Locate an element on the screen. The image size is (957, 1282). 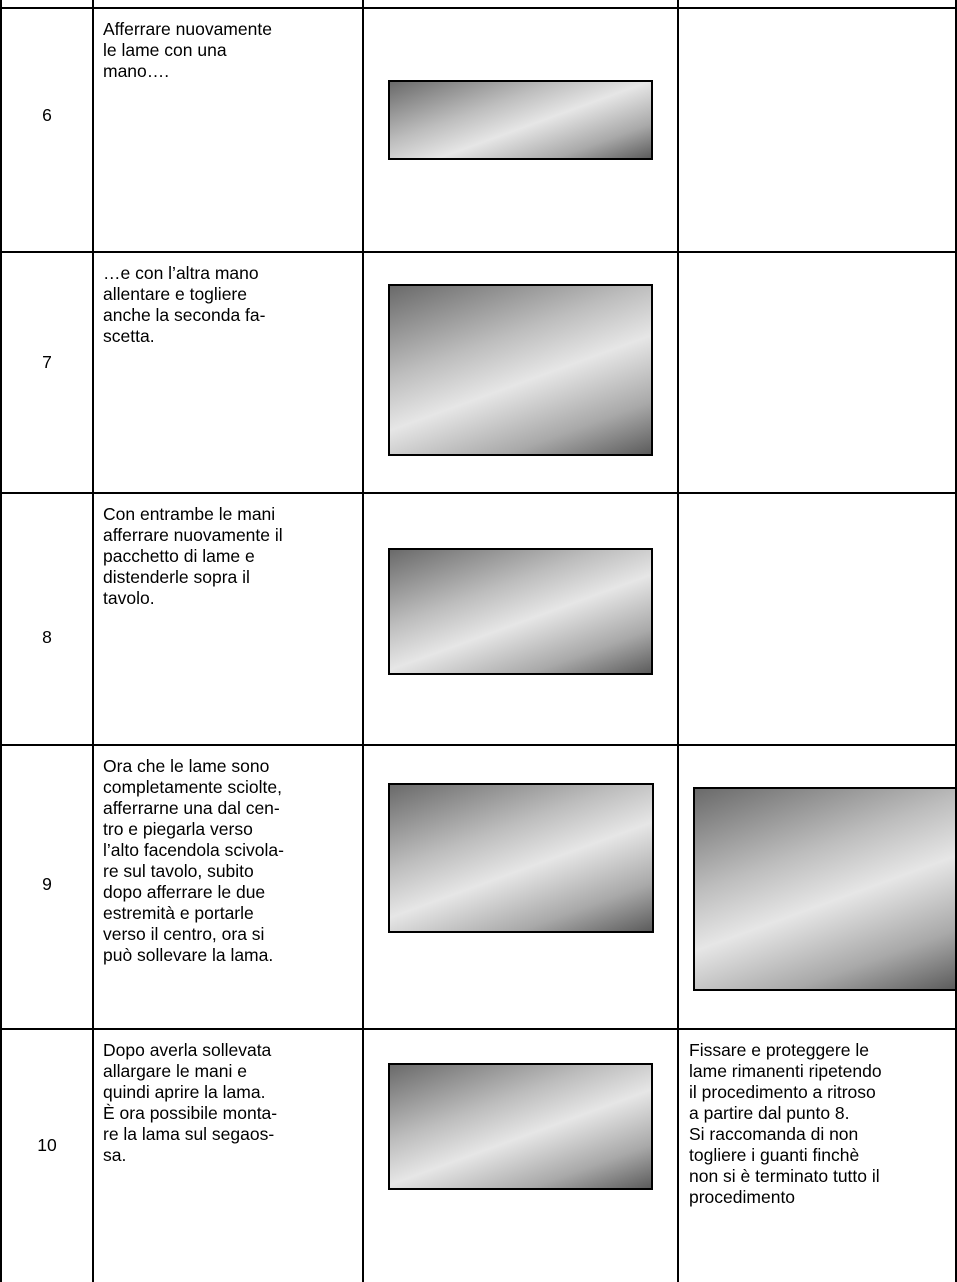
note-line: Fissare e proteggere le is located at coordinates (779, 1050).